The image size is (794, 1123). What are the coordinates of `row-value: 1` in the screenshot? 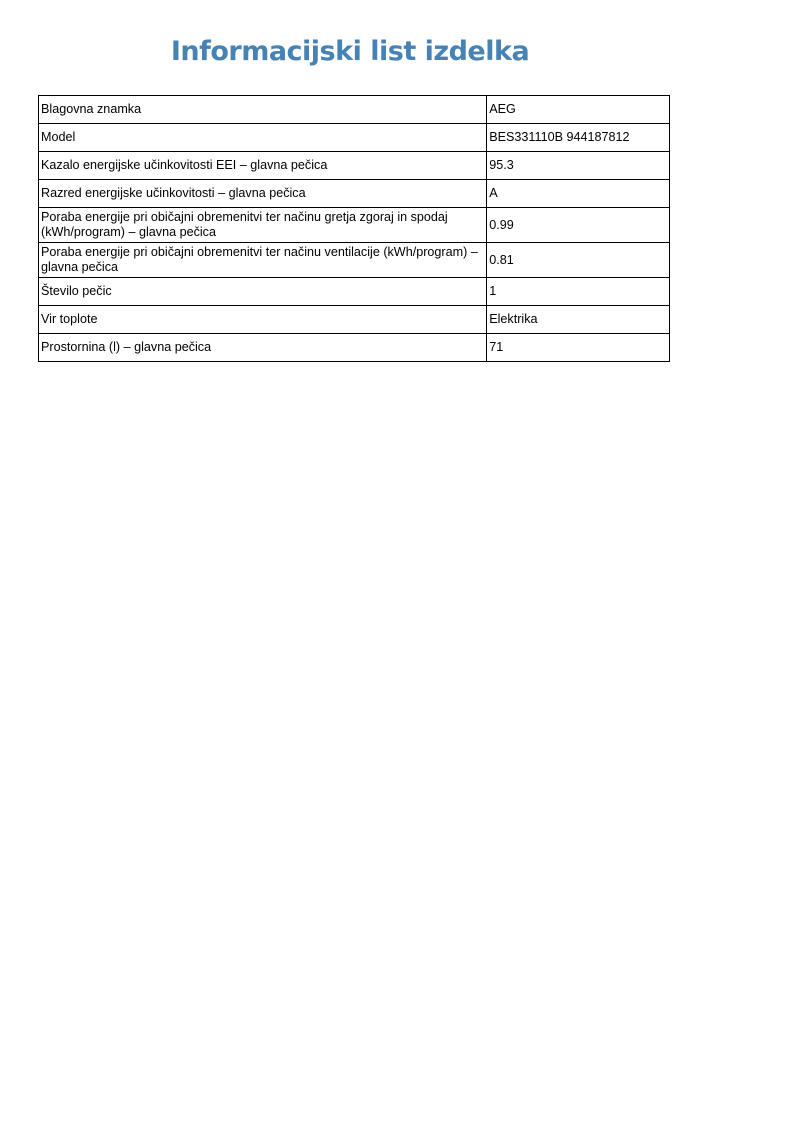 It's located at (578, 291).